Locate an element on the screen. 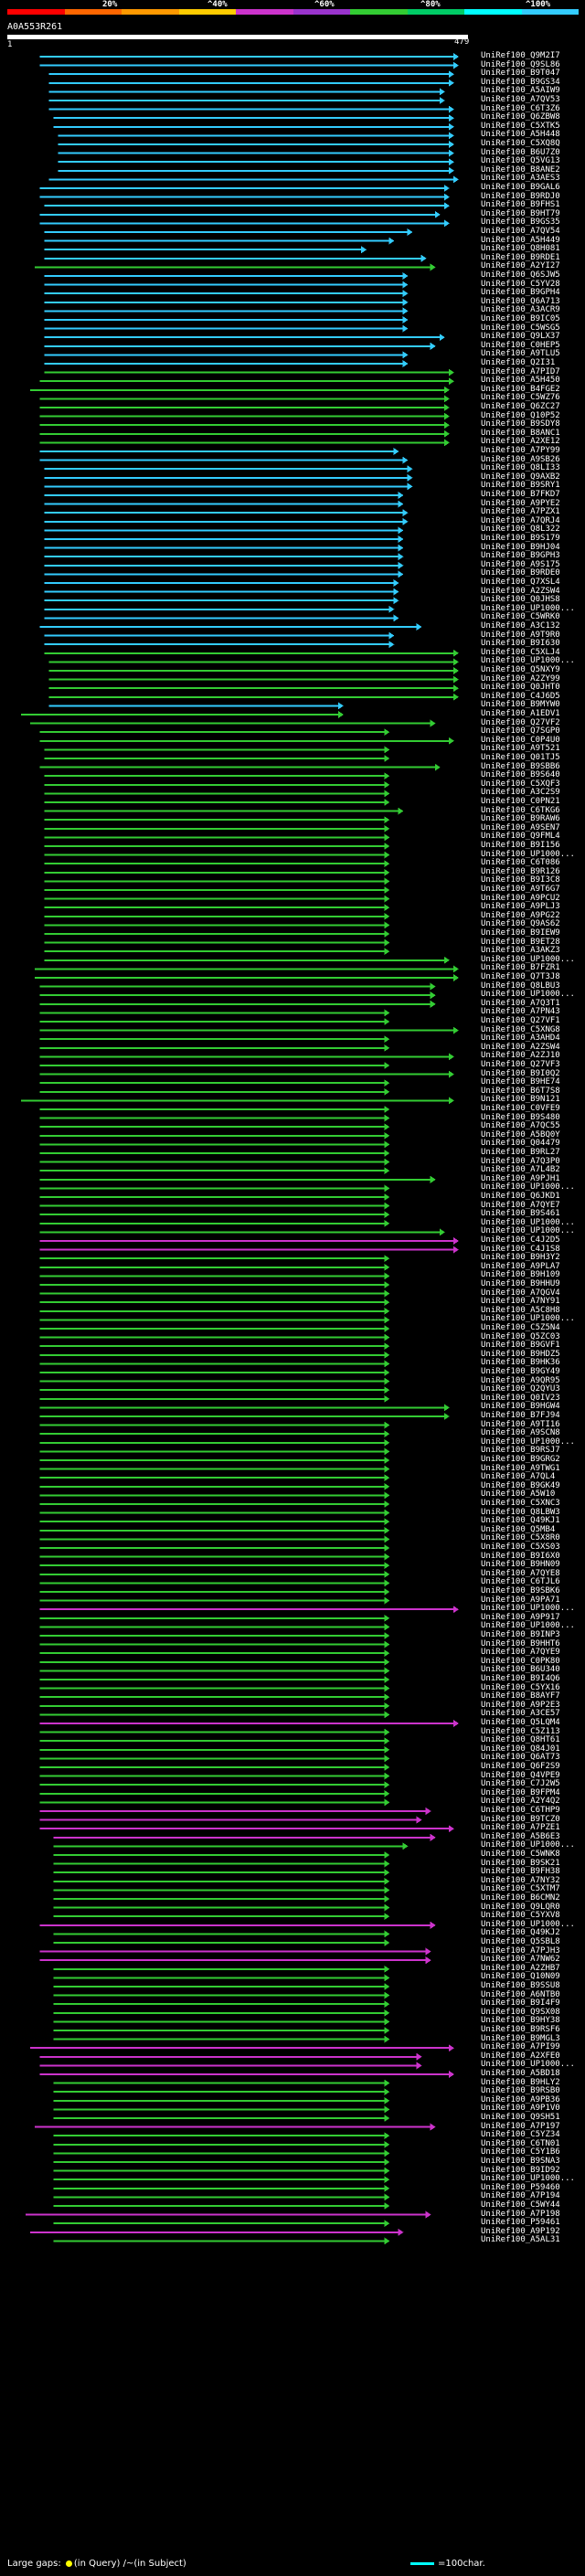 This screenshot has width=585, height=2576. hit-link: UniRef100_A7P194 is located at coordinates (520, 2196).